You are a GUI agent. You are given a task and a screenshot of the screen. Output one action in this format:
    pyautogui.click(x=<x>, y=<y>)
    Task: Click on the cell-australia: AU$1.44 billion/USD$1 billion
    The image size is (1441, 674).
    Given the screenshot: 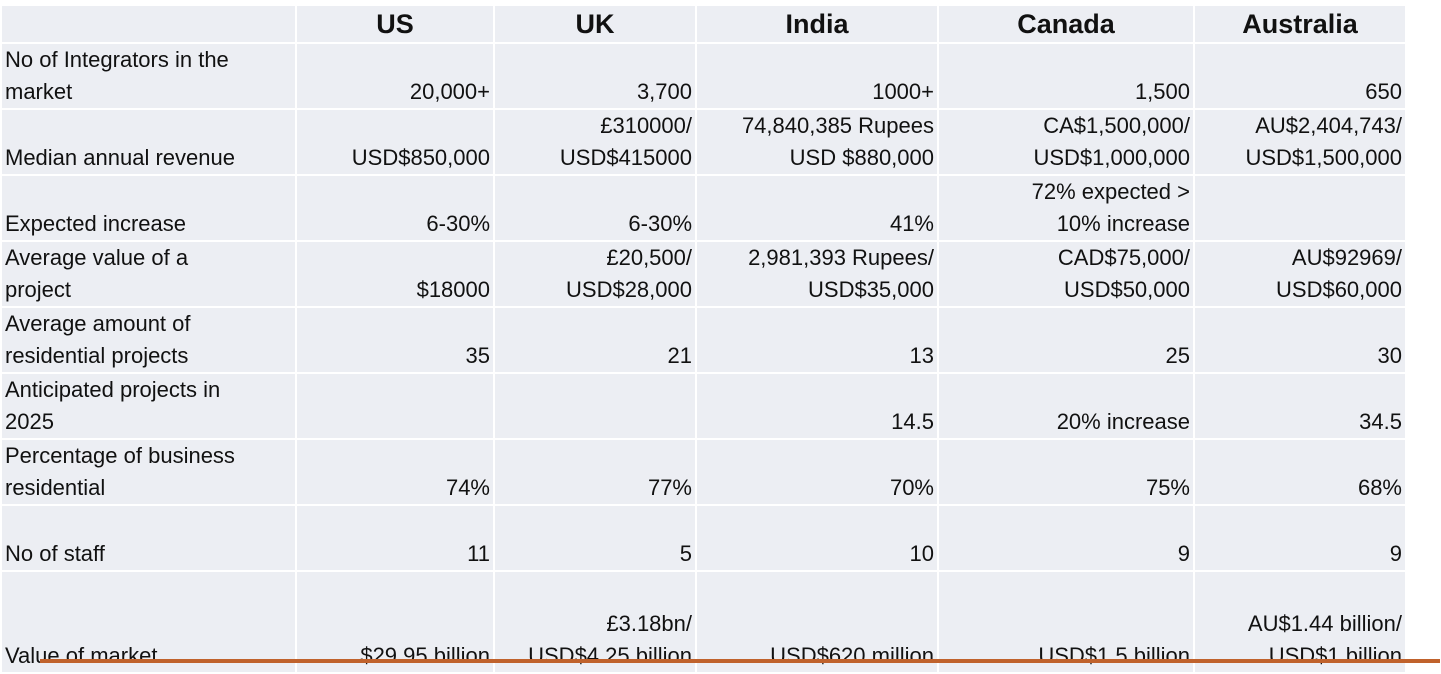 What is the action you would take?
    pyautogui.click(x=1300, y=622)
    